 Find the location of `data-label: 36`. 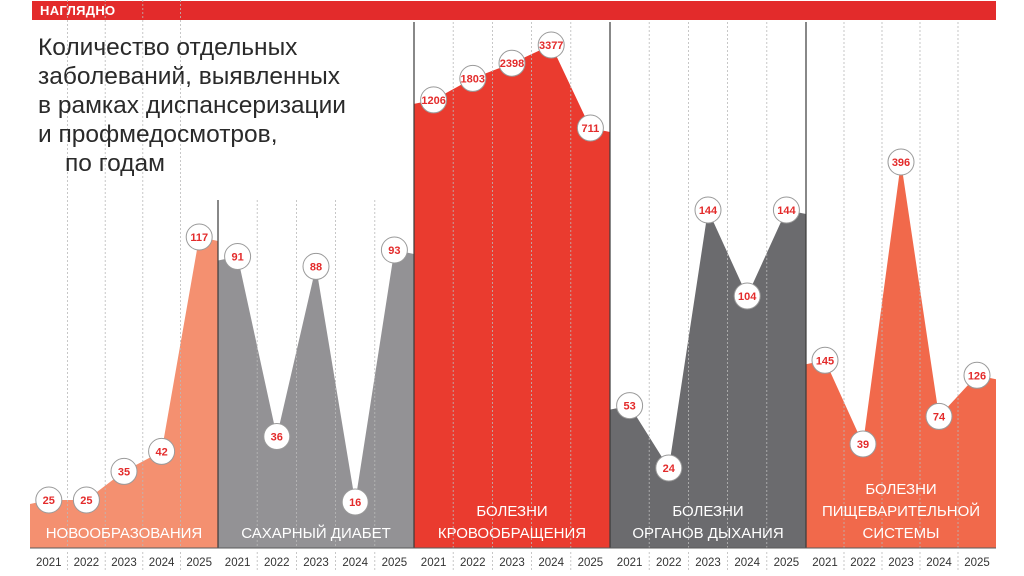

data-label: 36 is located at coordinates (277, 438).